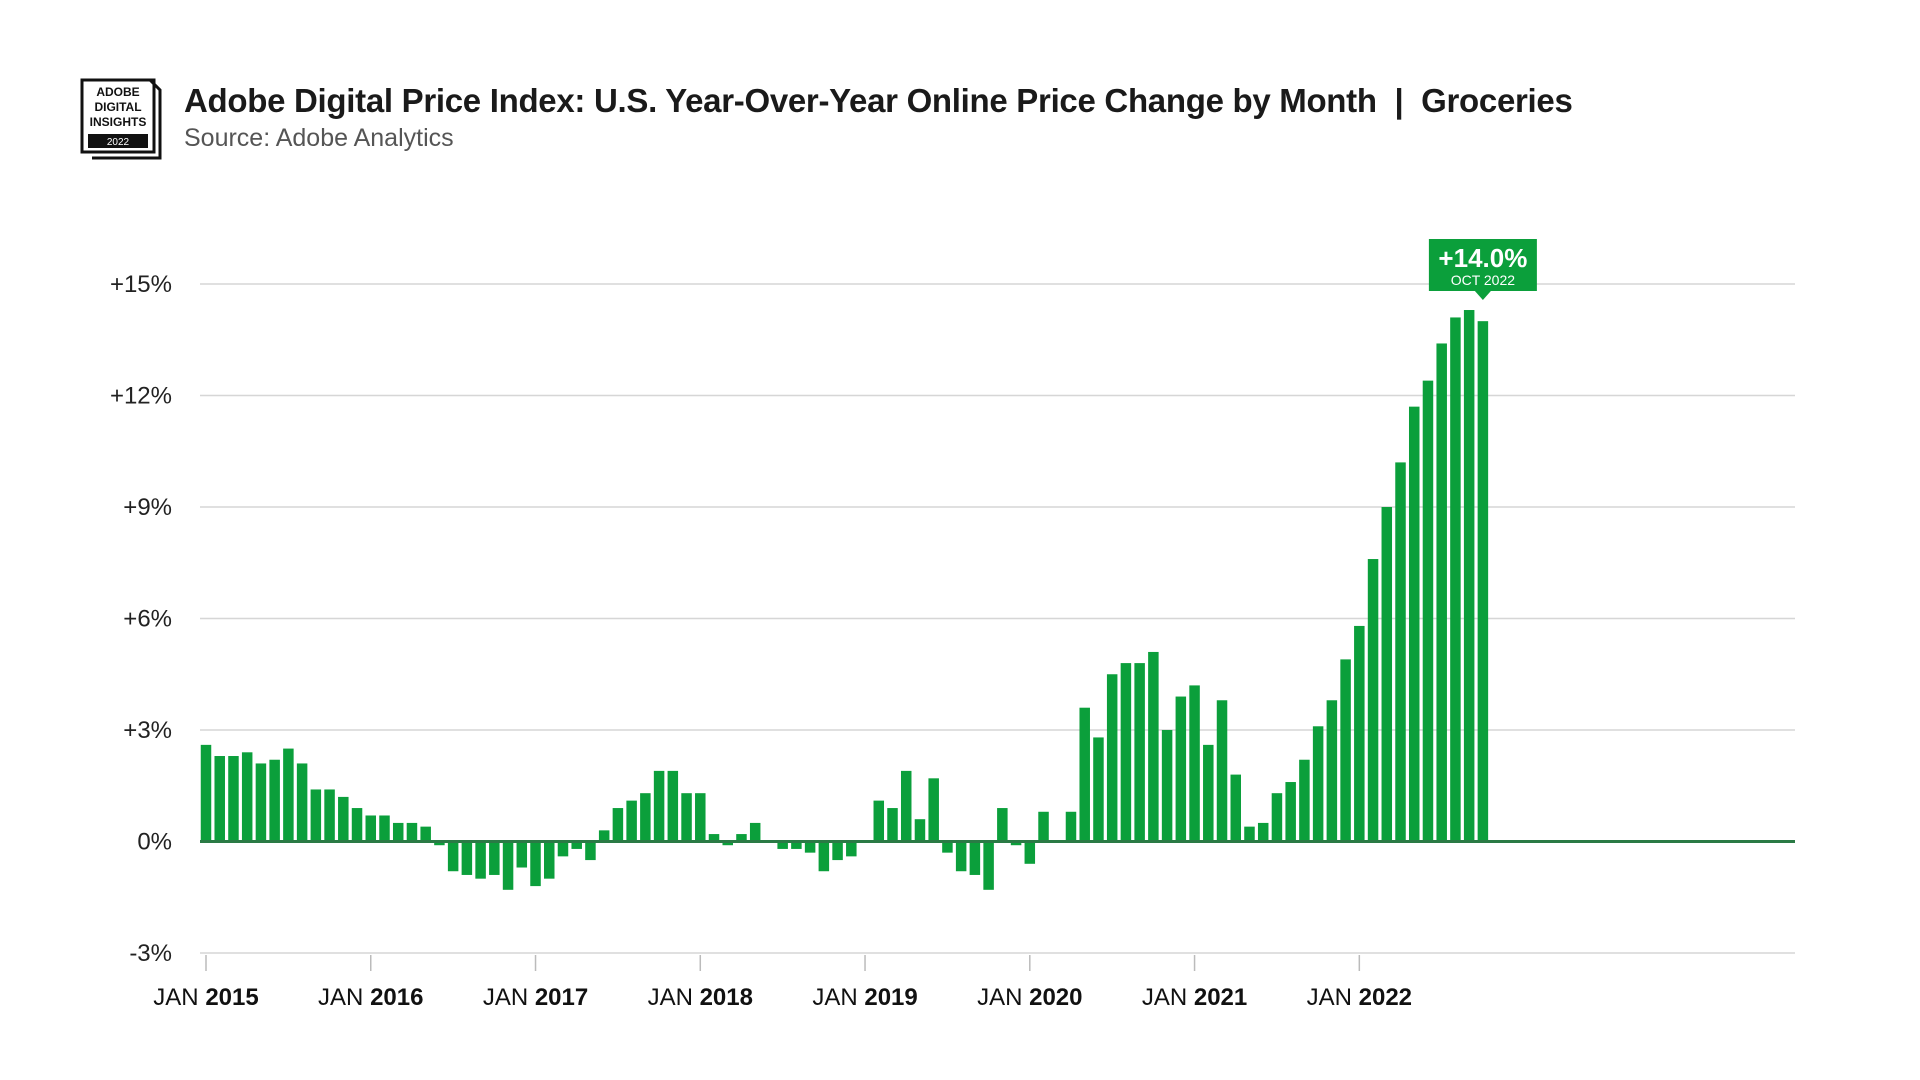 This screenshot has width=1920, height=1080. I want to click on x-tick-label: JAN 2019, so click(864, 997).